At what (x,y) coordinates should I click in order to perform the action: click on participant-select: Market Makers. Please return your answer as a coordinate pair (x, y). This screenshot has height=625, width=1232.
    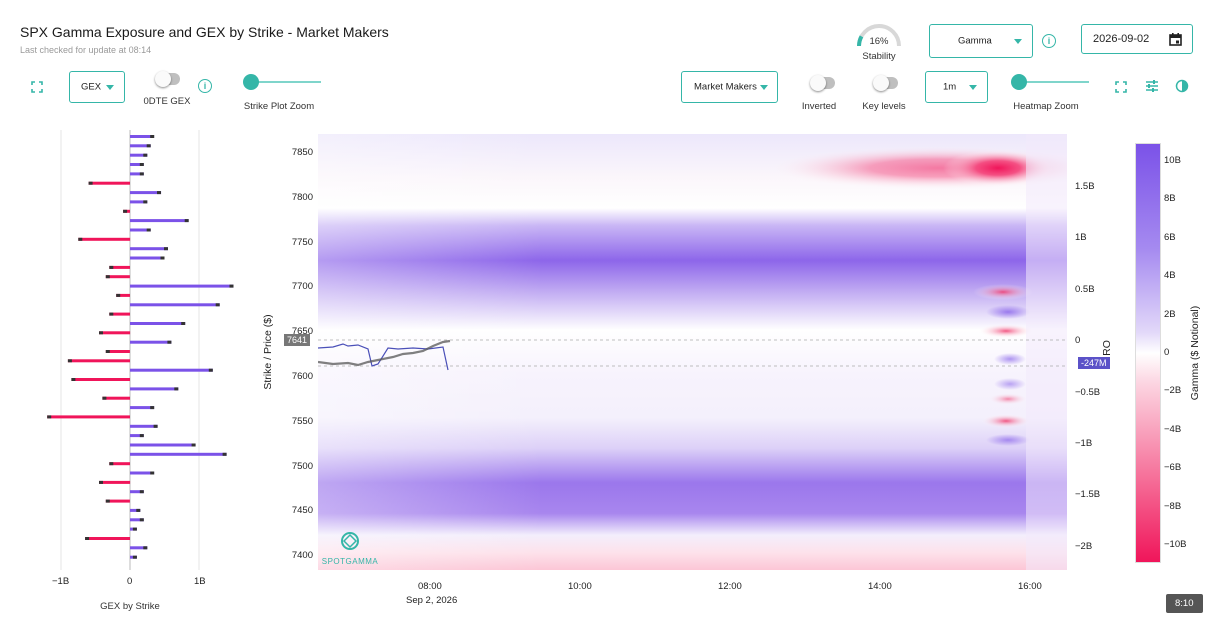
    Looking at the image, I should click on (729, 87).